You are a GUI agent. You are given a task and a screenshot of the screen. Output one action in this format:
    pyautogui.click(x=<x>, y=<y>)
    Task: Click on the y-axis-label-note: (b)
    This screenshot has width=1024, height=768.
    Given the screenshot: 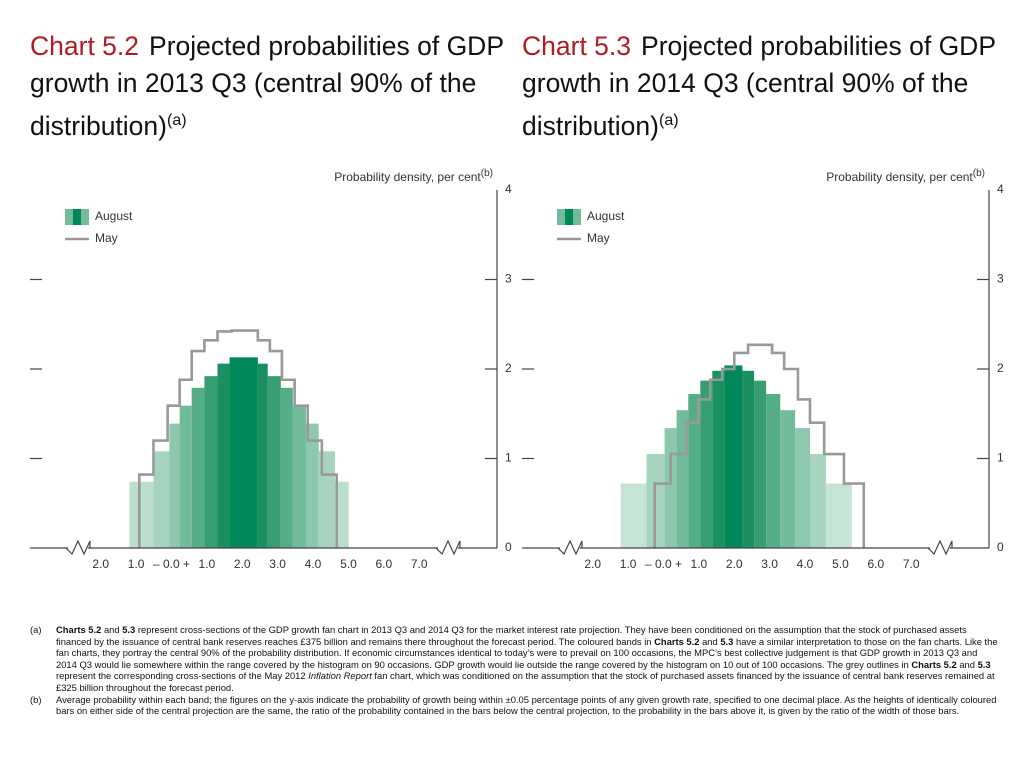 What is the action you would take?
    pyautogui.click(x=979, y=173)
    